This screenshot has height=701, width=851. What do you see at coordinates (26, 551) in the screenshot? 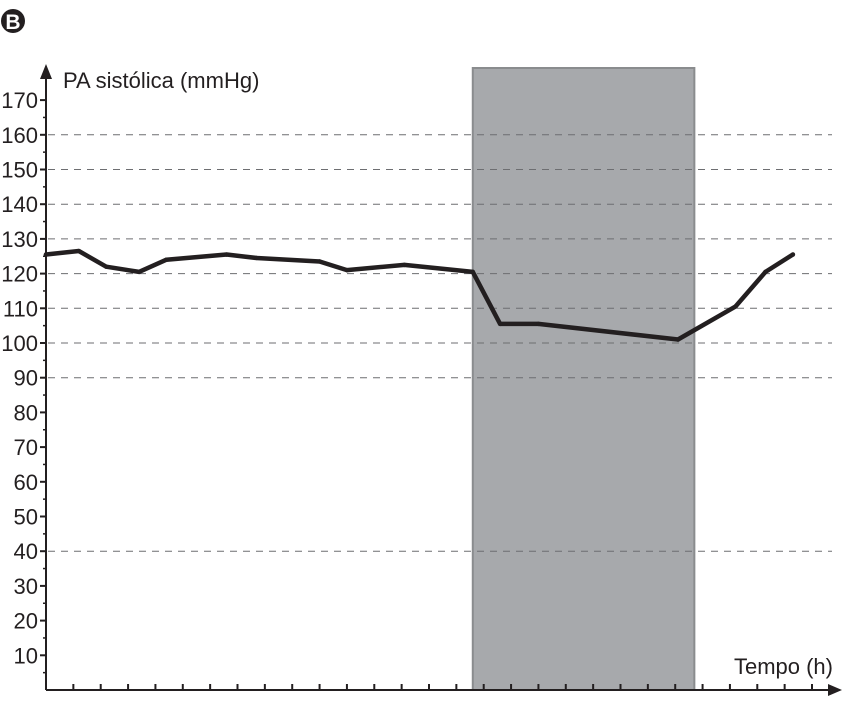
I see `y-tick-label: 40` at bounding box center [26, 551].